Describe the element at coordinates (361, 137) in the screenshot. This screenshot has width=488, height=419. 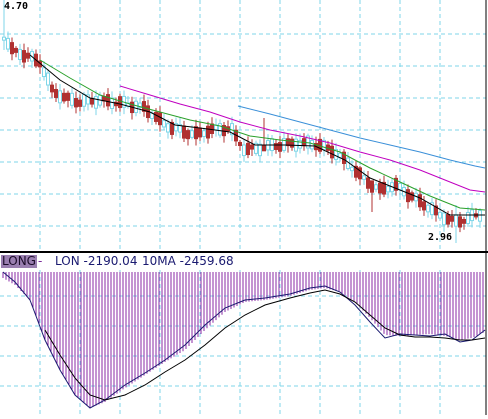
I see `ma-longest-line` at that location.